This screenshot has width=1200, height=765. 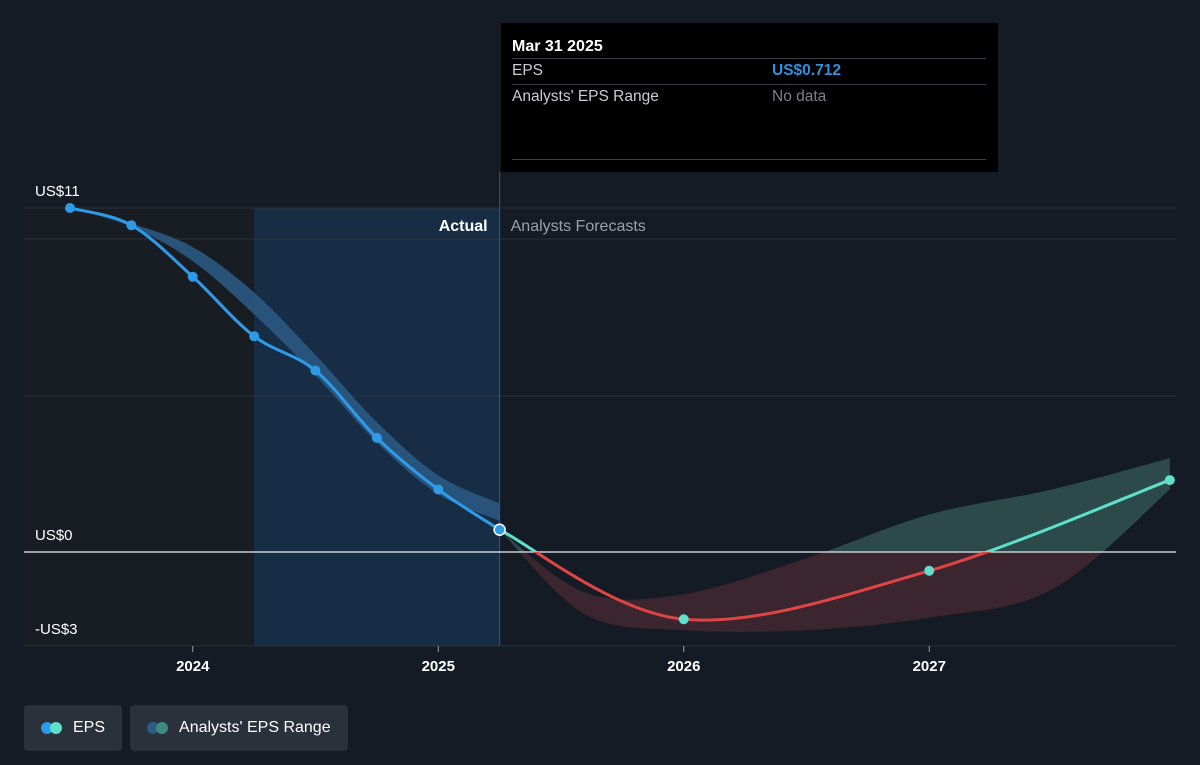 I want to click on forecast-range-band-negative, so click(x=811, y=592).